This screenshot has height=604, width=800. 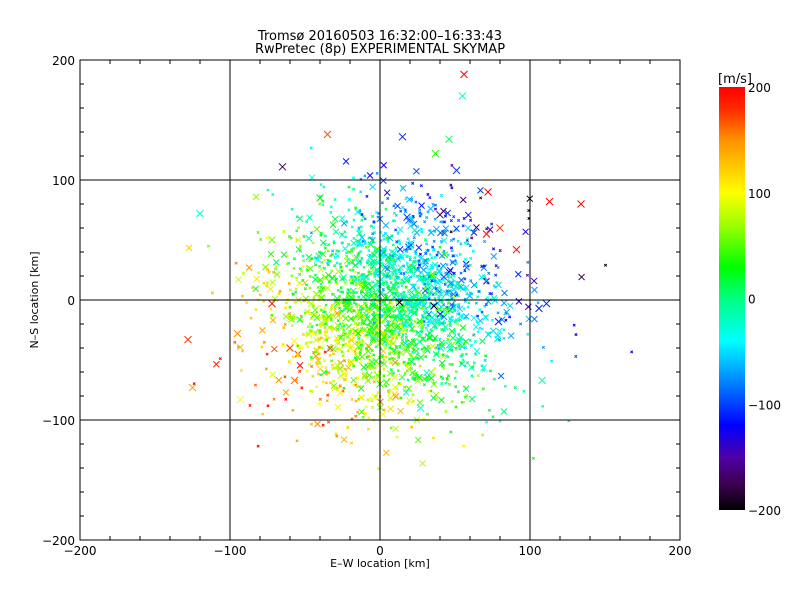 What do you see at coordinates (759, 194) in the screenshot?
I see `colorbar-tick-label: 100` at bounding box center [759, 194].